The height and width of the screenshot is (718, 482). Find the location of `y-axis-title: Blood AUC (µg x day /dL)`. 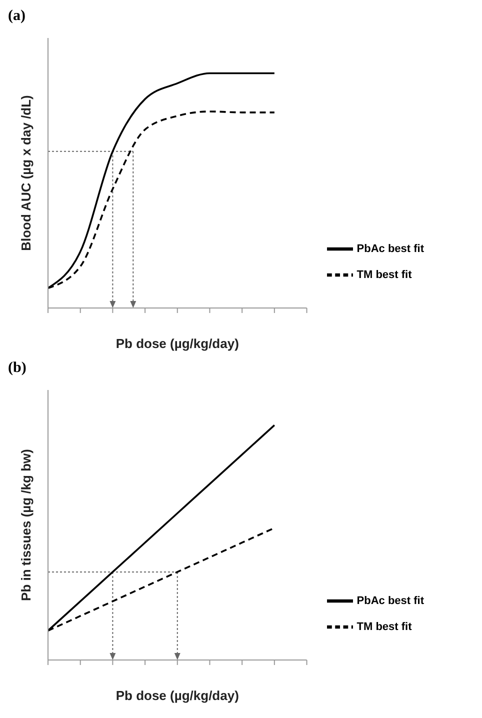

y-axis-title: Blood AUC (µg x day /dL) is located at coordinates (26, 173).